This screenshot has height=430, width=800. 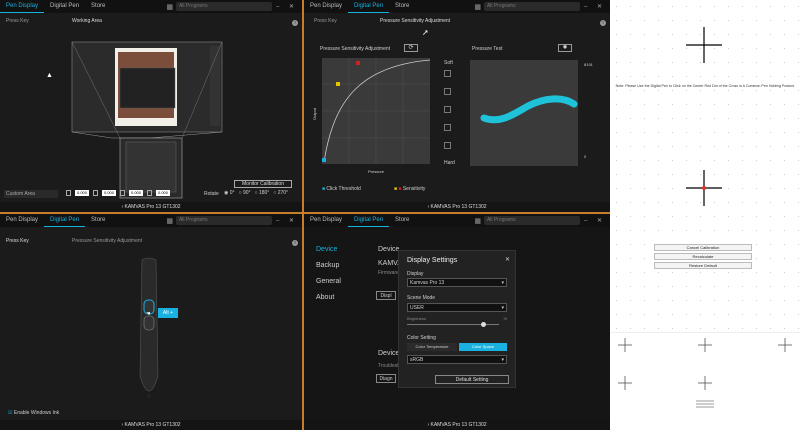 I want to click on rotate-270: ○ 270°, so click(x=281, y=193).